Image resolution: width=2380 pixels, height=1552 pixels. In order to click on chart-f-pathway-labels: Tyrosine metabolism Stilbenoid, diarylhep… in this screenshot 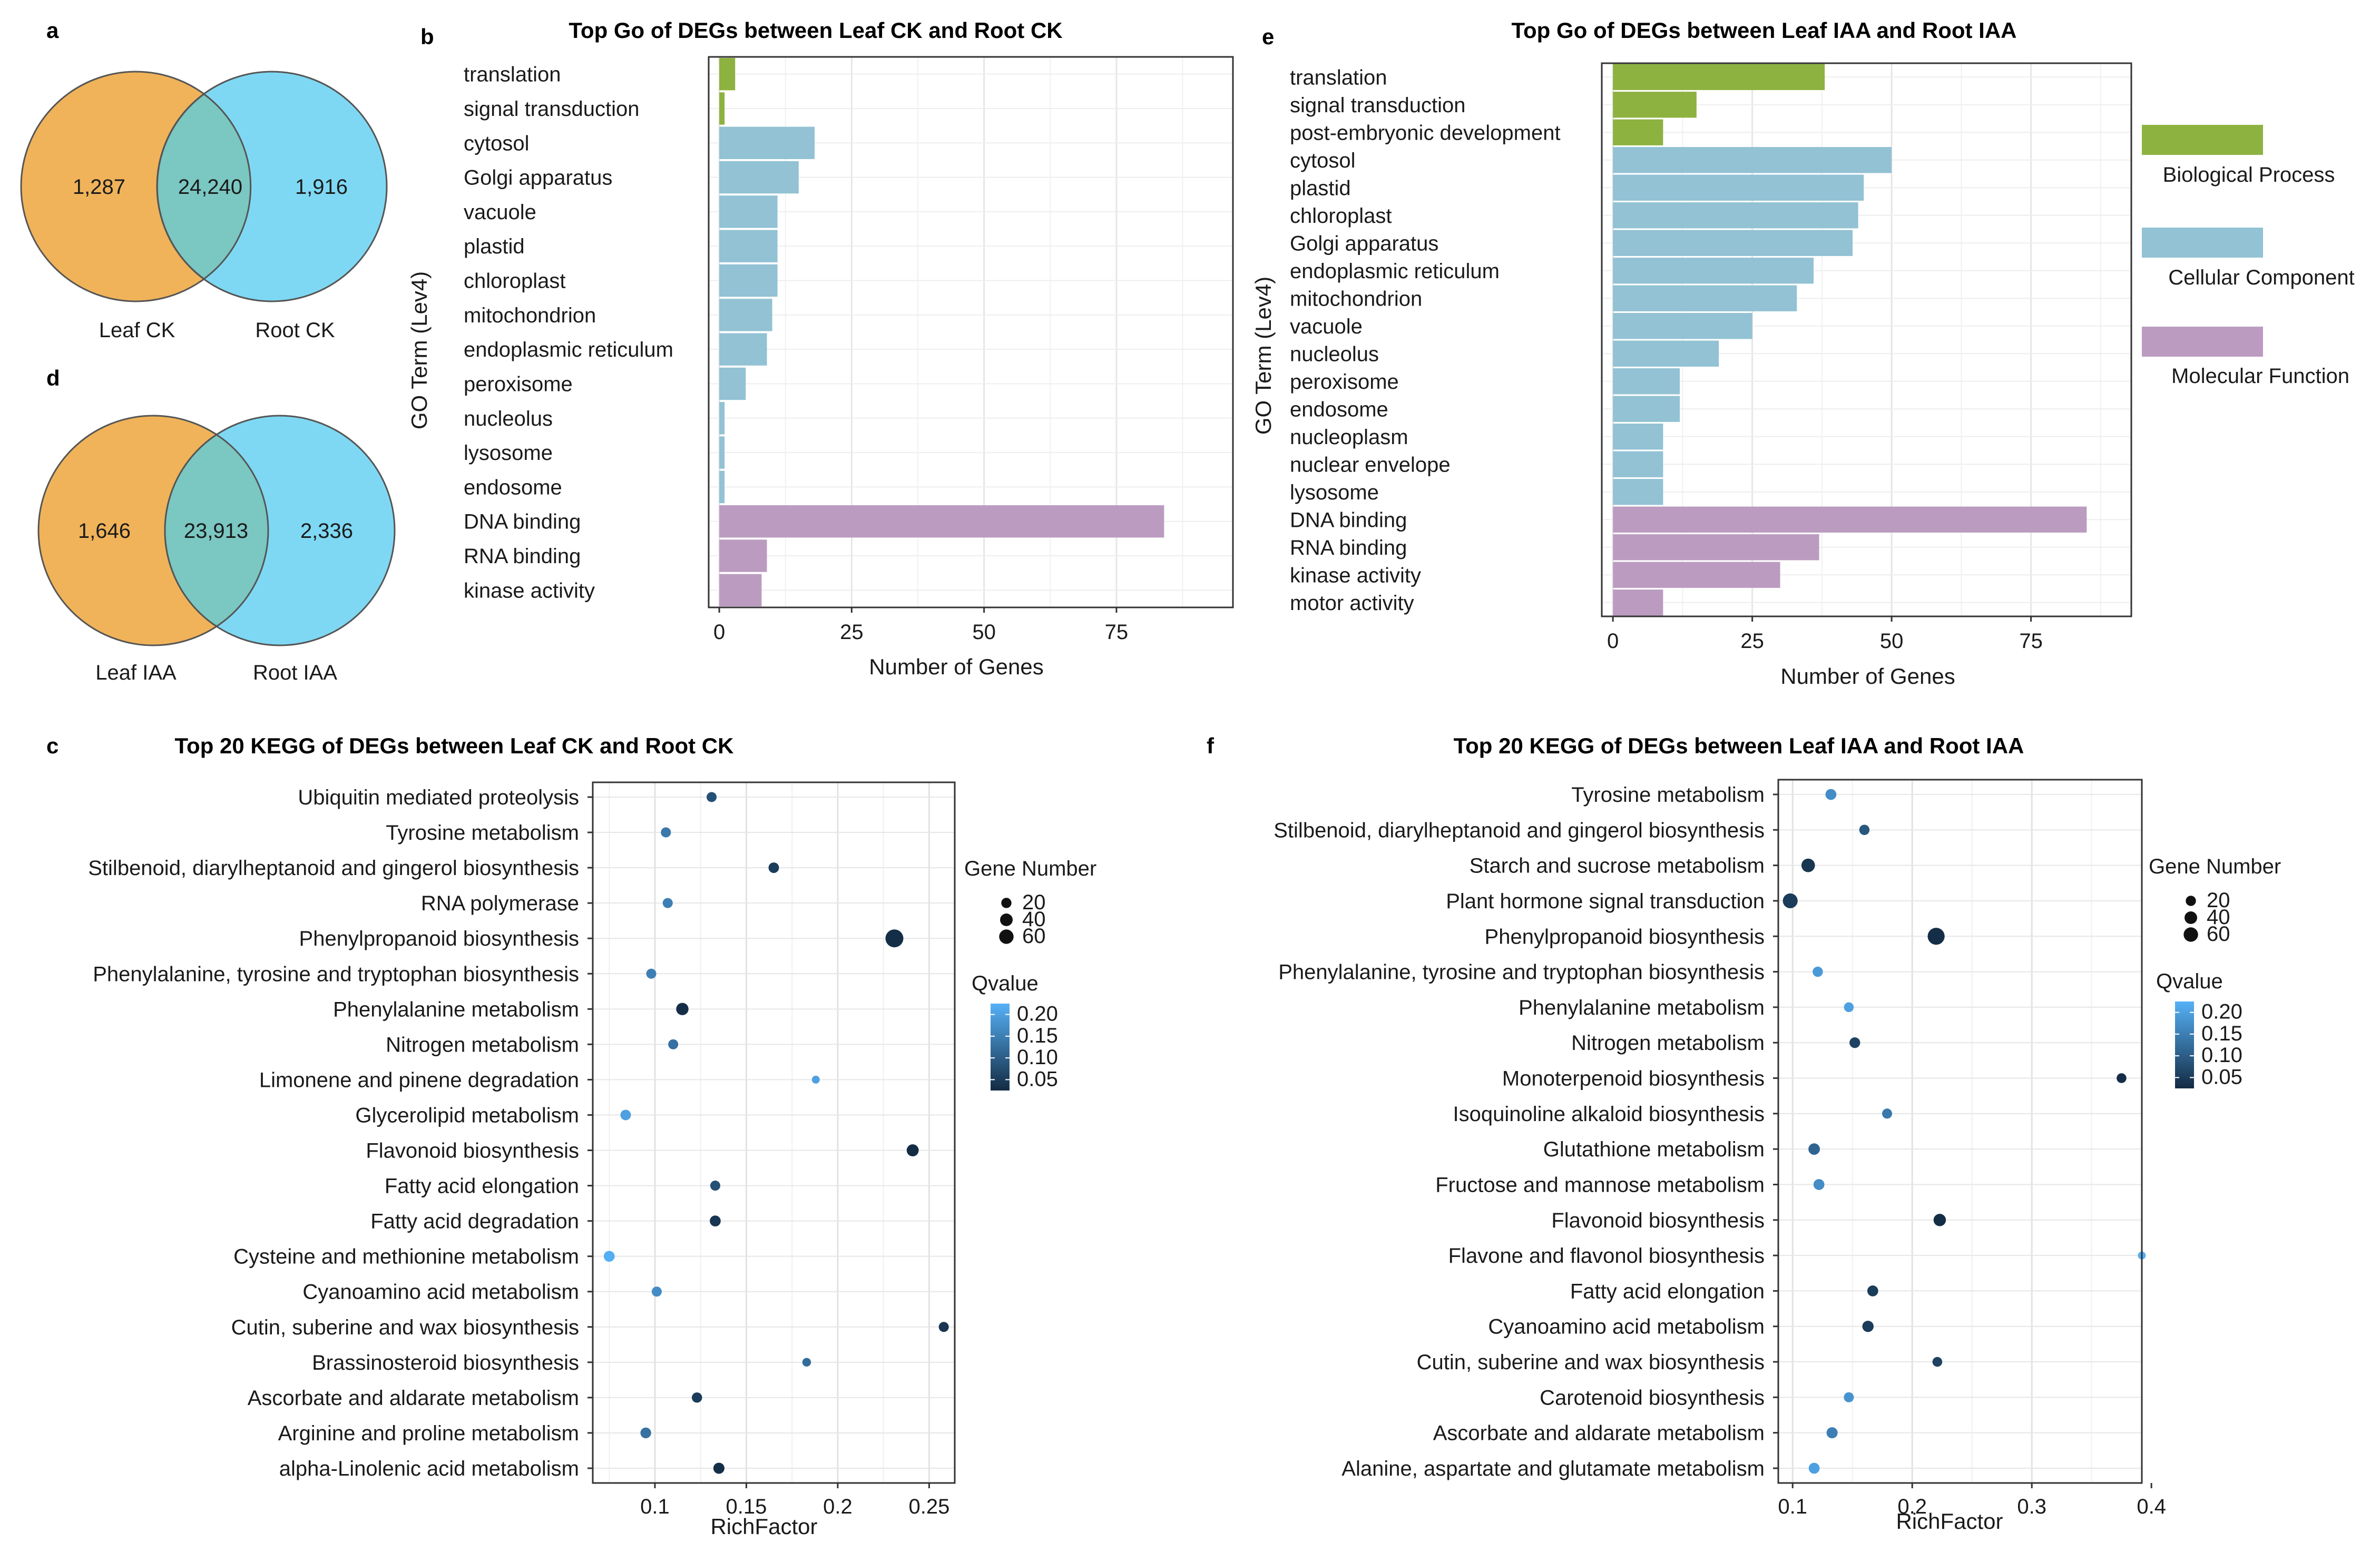, I will do `click(1526, 1131)`.